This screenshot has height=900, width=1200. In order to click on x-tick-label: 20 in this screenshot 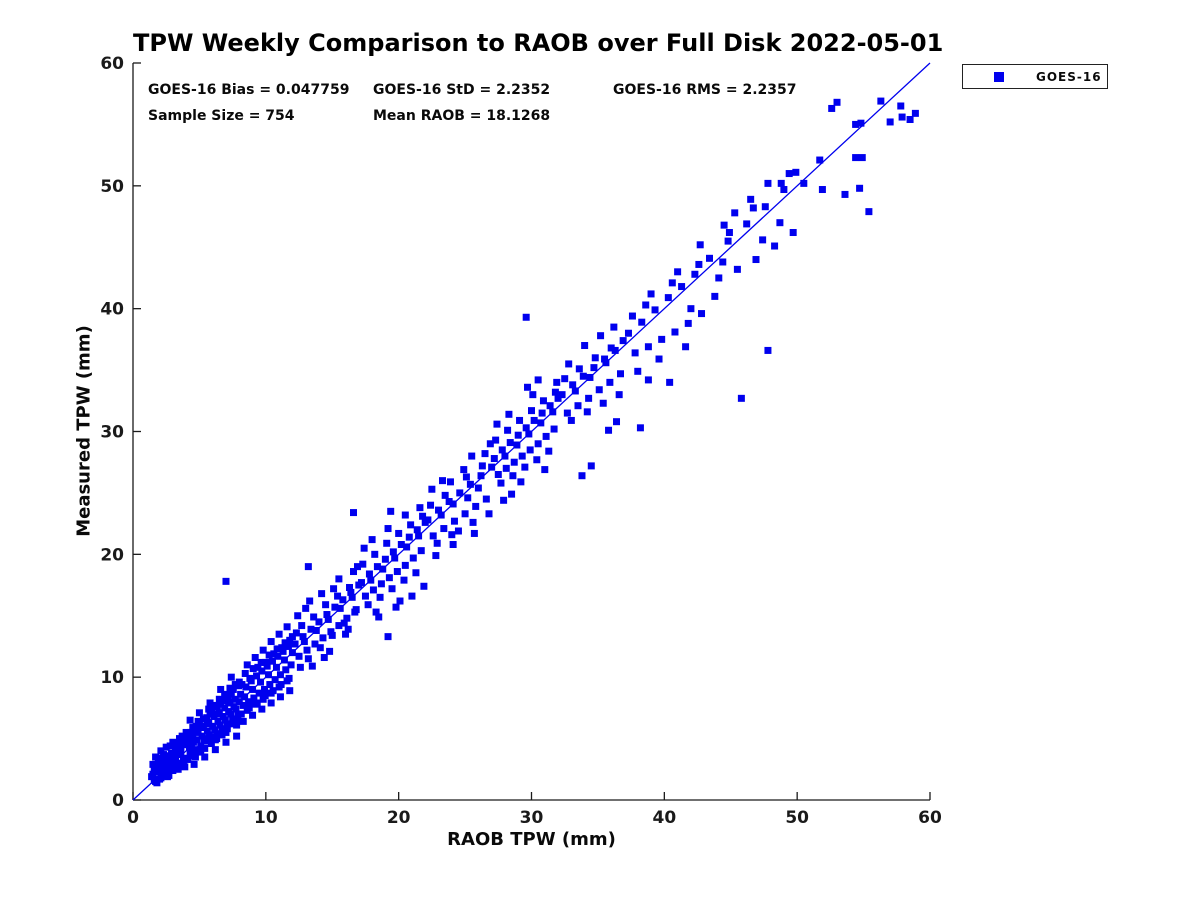, I will do `click(399, 818)`.